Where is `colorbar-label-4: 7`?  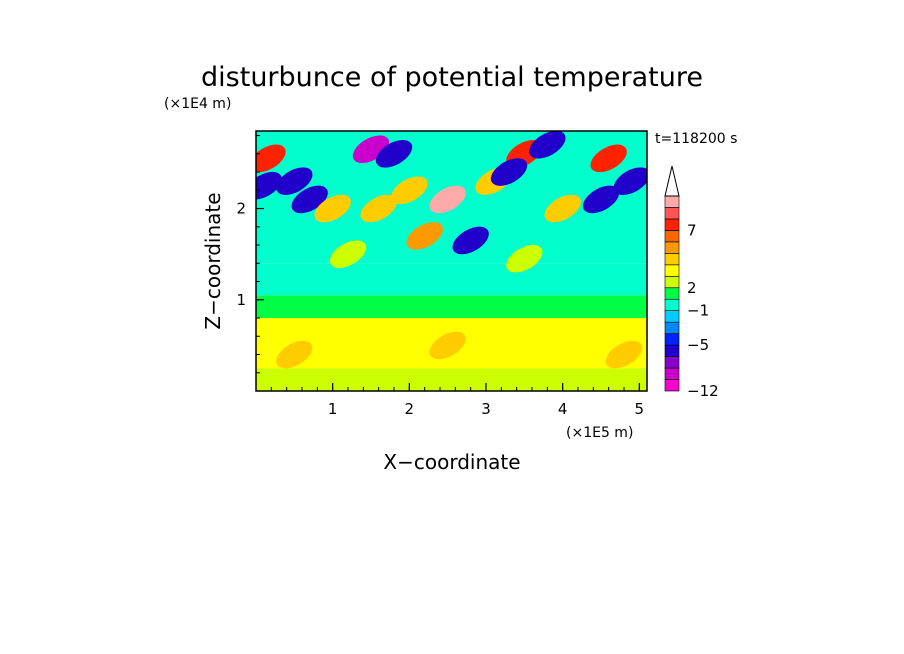 colorbar-label-4: 7 is located at coordinates (692, 230).